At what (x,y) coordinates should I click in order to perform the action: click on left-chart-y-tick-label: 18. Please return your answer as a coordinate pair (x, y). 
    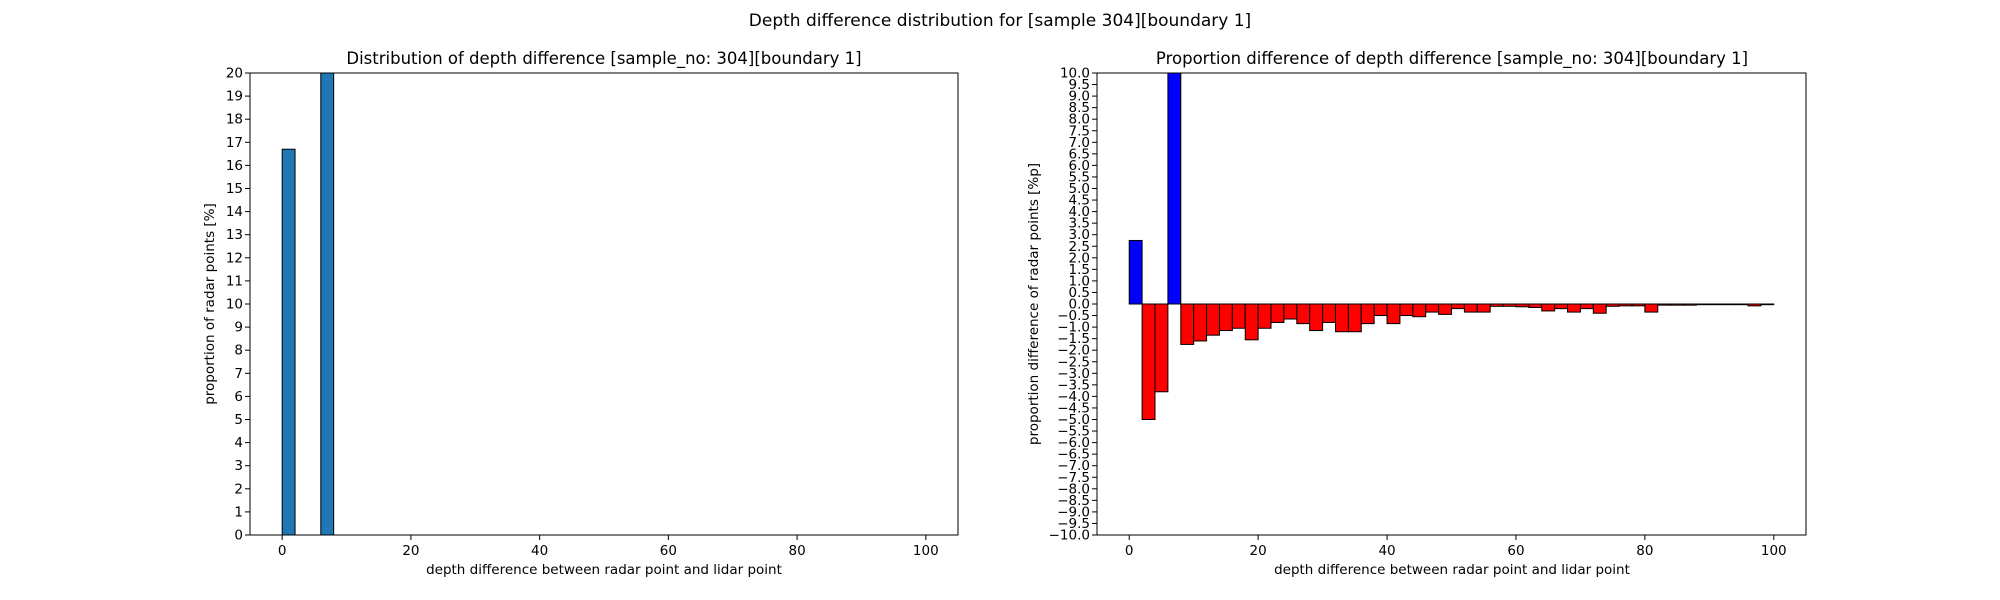
    Looking at the image, I should click on (234, 120).